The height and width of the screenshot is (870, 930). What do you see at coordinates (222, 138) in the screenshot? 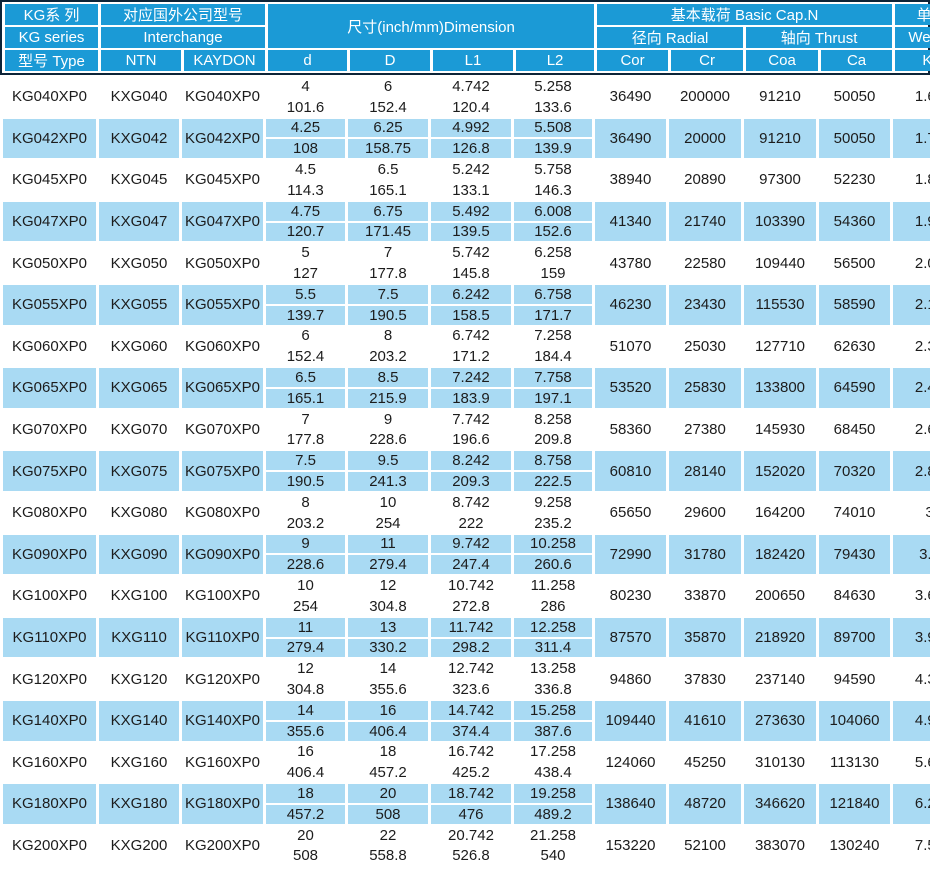
I see `cell-kaydon-model: KG042XP0` at bounding box center [222, 138].